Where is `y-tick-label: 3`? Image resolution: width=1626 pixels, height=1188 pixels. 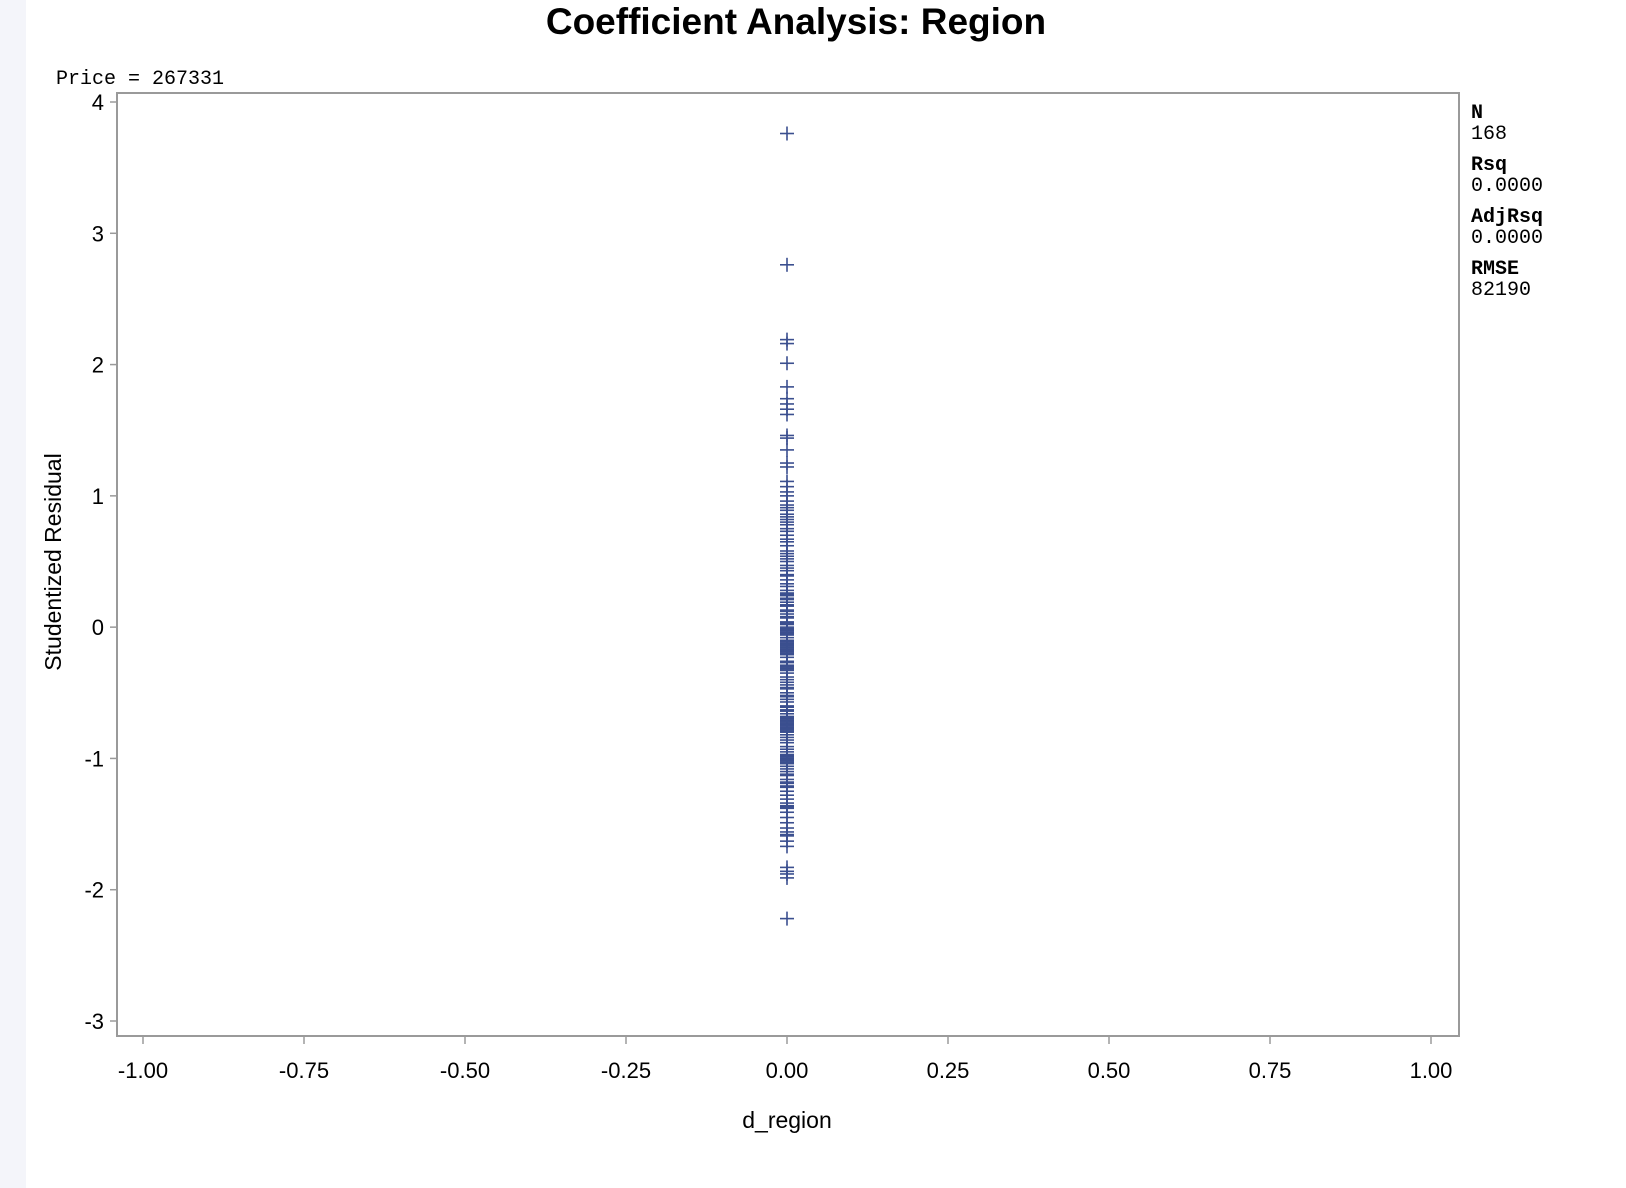
y-tick-label: 3 is located at coordinates (98, 233).